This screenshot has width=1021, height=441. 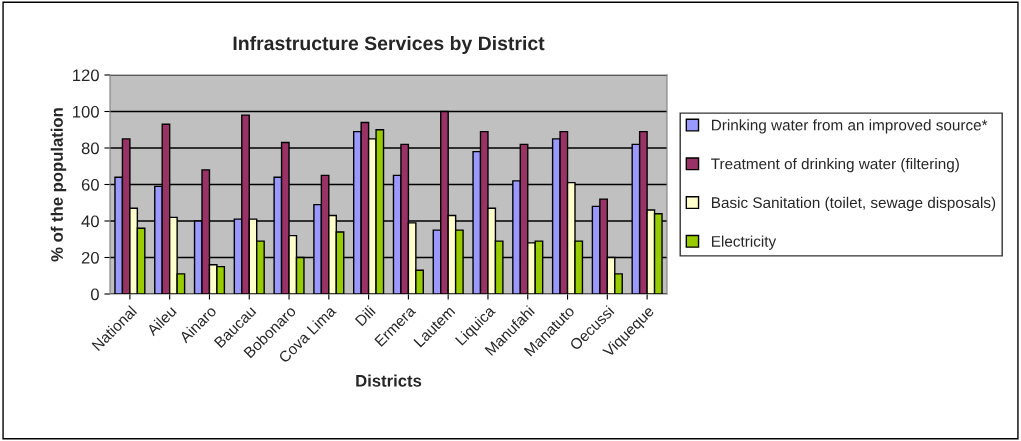 I want to click on y-axis-title: % of the population, so click(x=58, y=185).